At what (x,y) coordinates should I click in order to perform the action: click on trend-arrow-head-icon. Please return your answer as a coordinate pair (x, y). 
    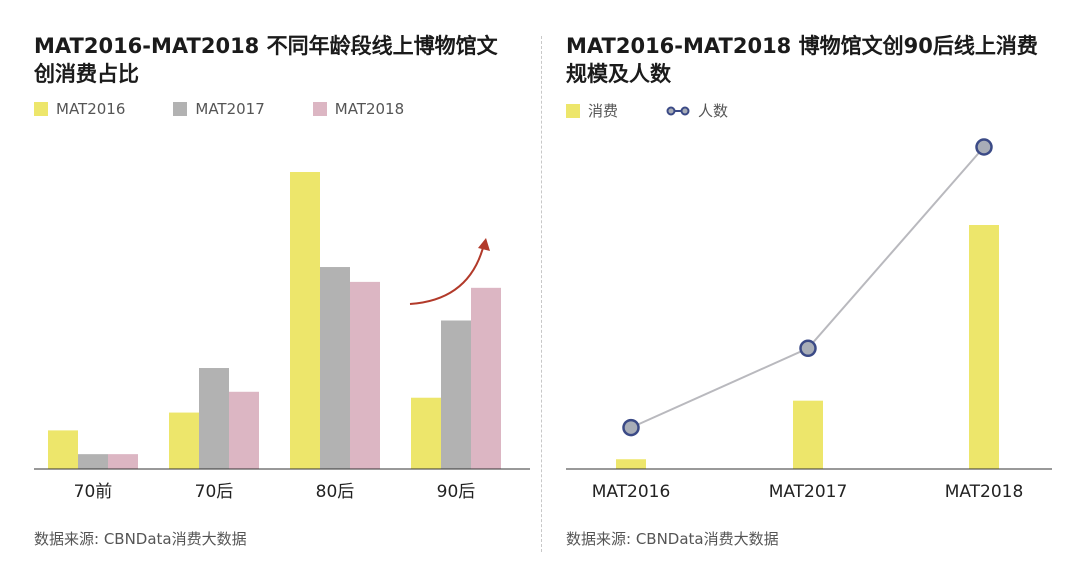
    Looking at the image, I should click on (484, 244).